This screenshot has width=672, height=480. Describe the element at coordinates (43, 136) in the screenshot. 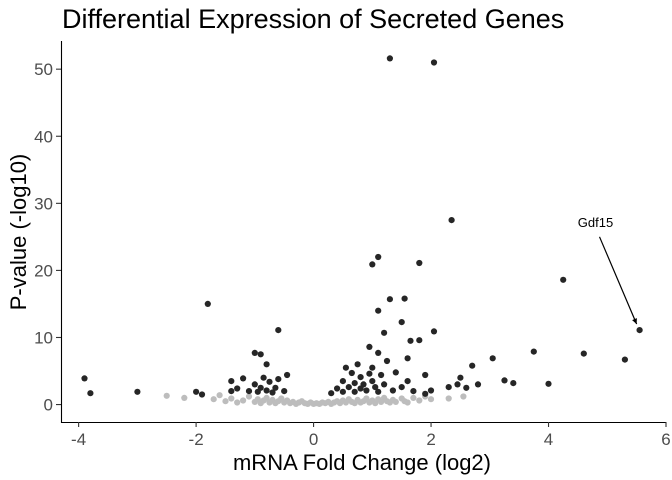

I see `y-tick-label: 40` at that location.